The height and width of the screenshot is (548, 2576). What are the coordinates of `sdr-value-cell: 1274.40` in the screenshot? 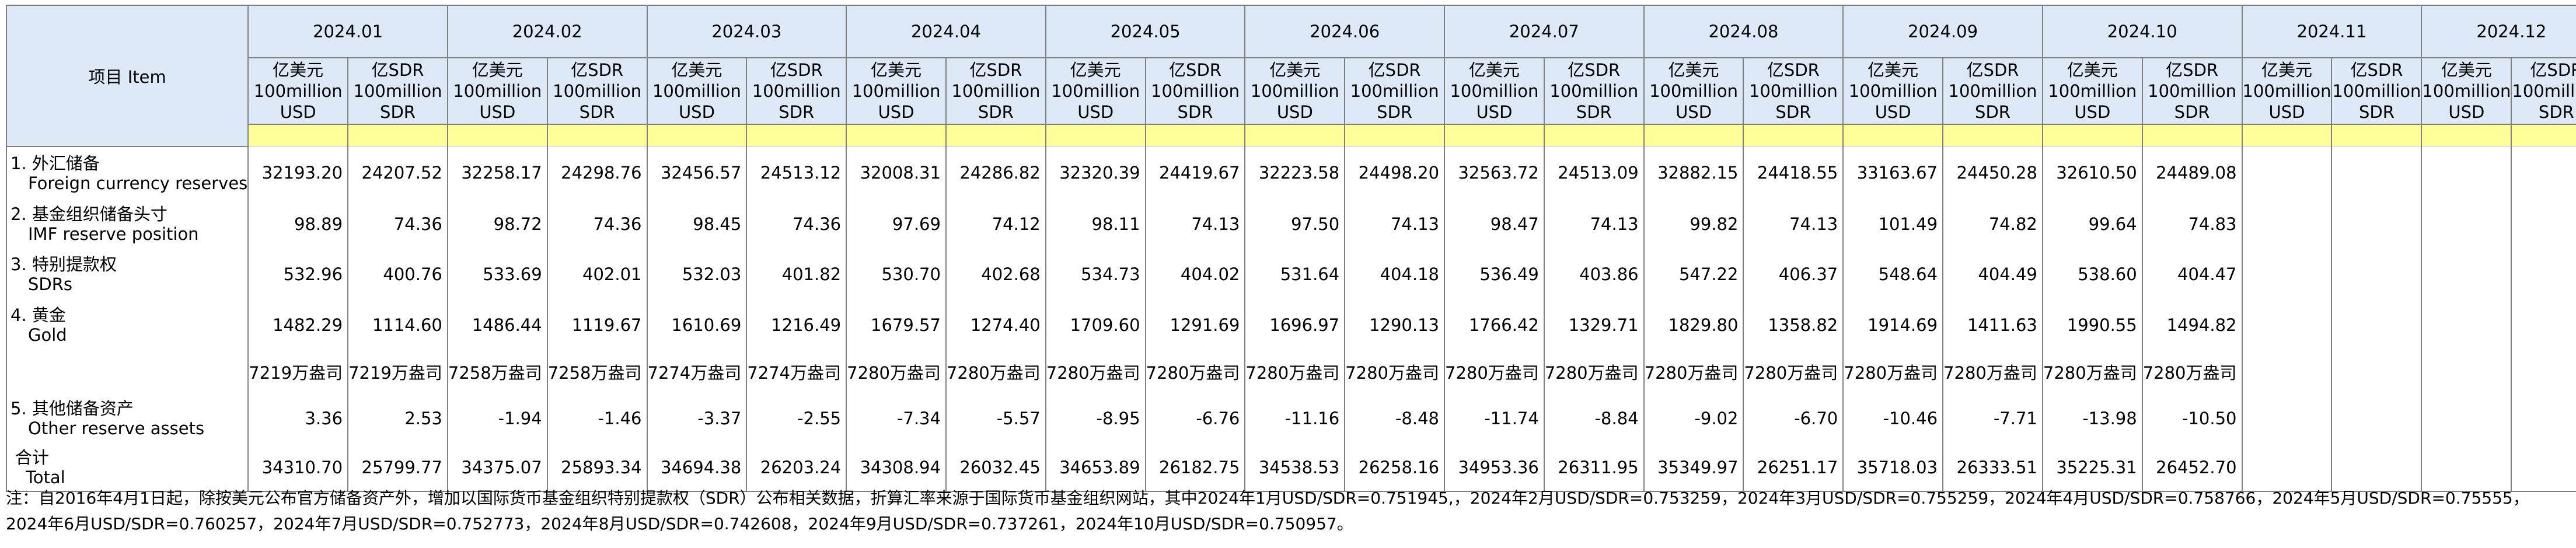 It's located at (995, 325).